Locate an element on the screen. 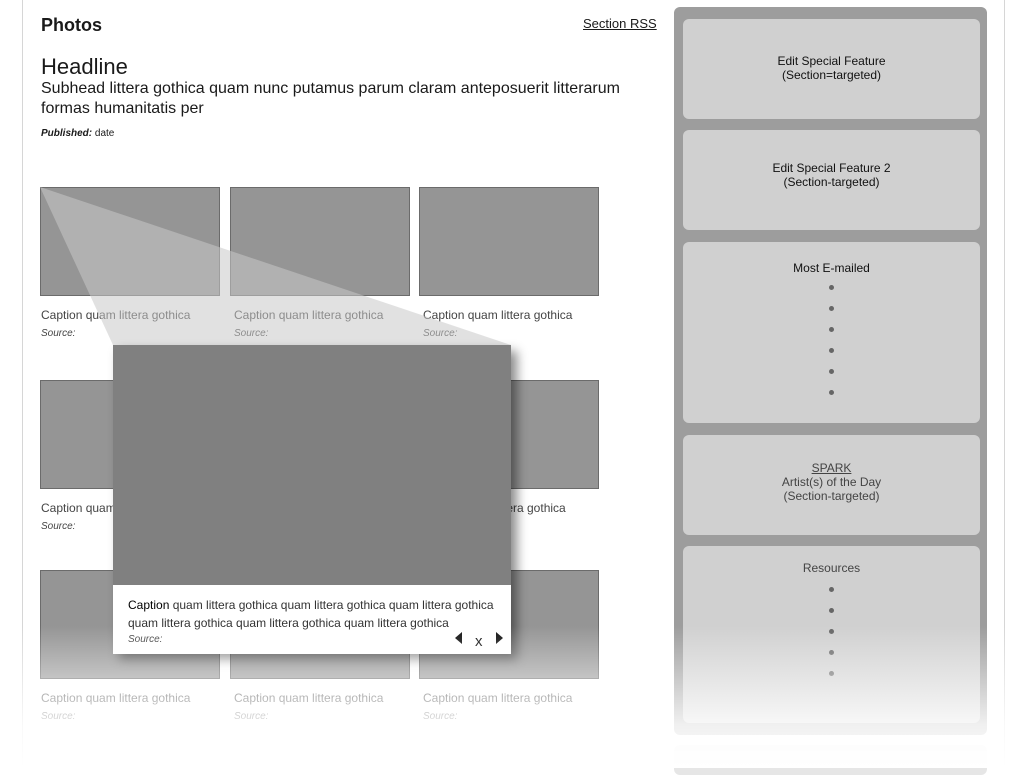  special-feature-title: Edit Special Feature is located at coordinates (831, 61).